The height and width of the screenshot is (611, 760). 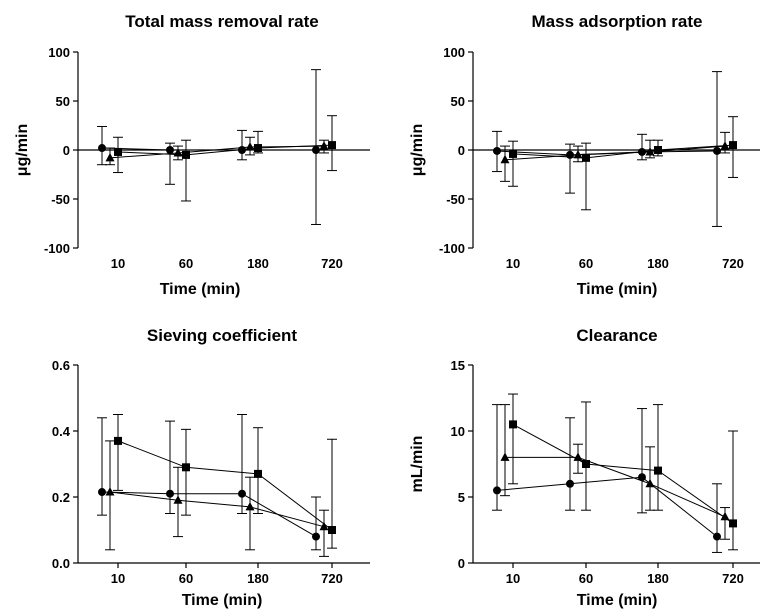 I want to click on y-tick-label: 0.6, so click(x=61, y=365).